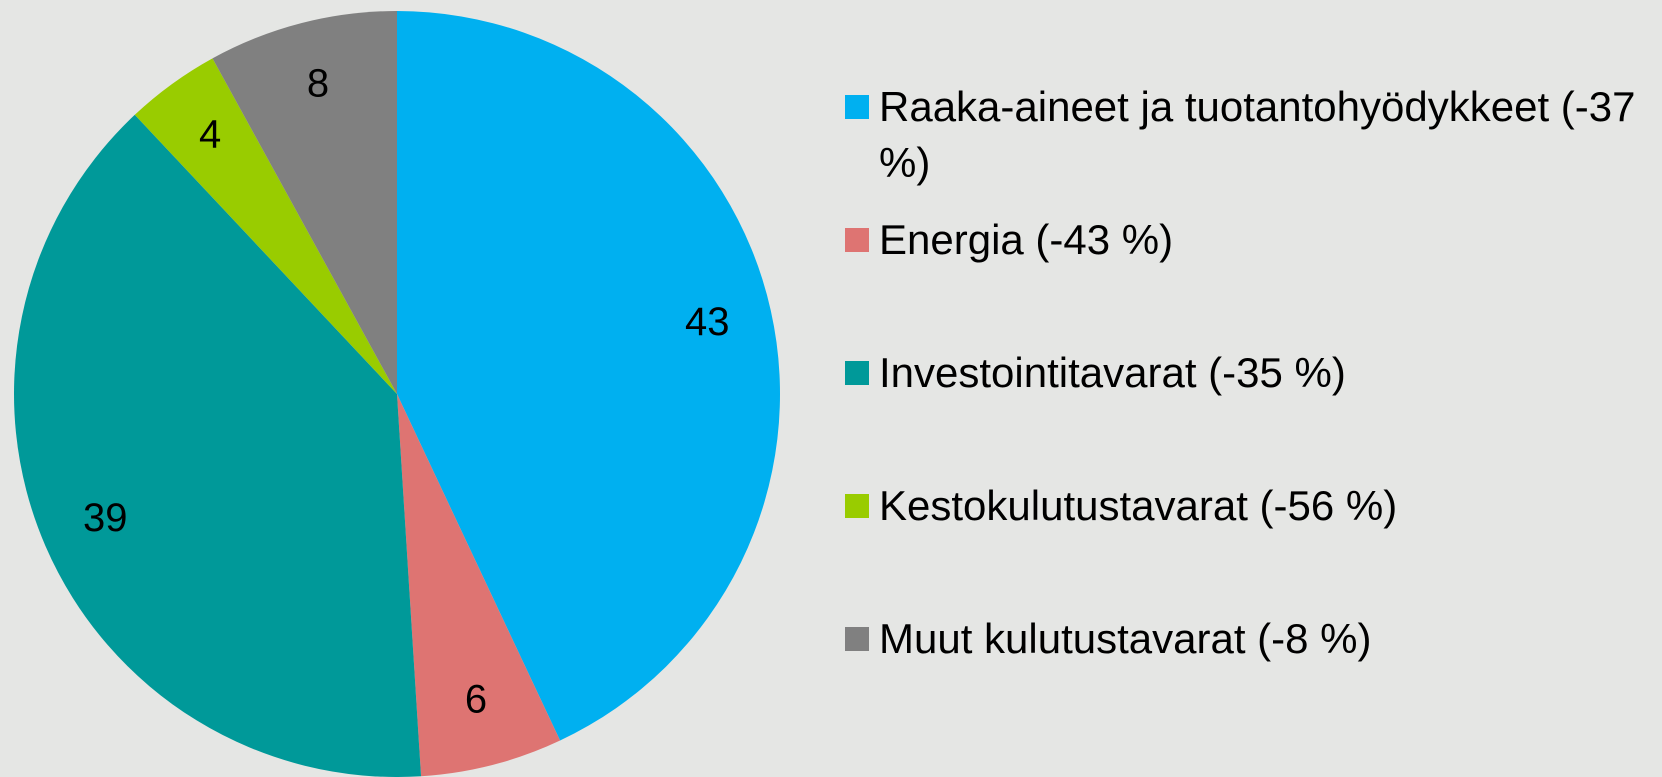 This screenshot has width=1662, height=777. What do you see at coordinates (1026, 239) in the screenshot?
I see `legend-label: Energia (-43 %)` at bounding box center [1026, 239].